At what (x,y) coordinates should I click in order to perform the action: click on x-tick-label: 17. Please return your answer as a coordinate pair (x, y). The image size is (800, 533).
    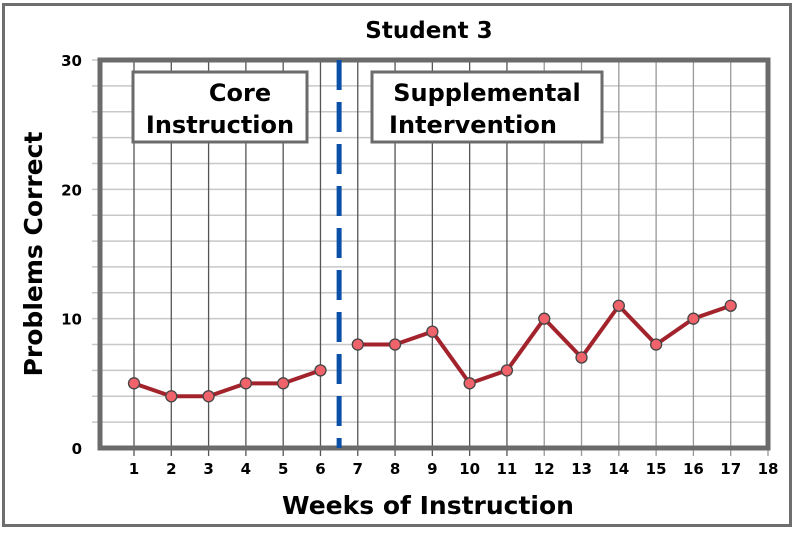
    Looking at the image, I should click on (730, 469).